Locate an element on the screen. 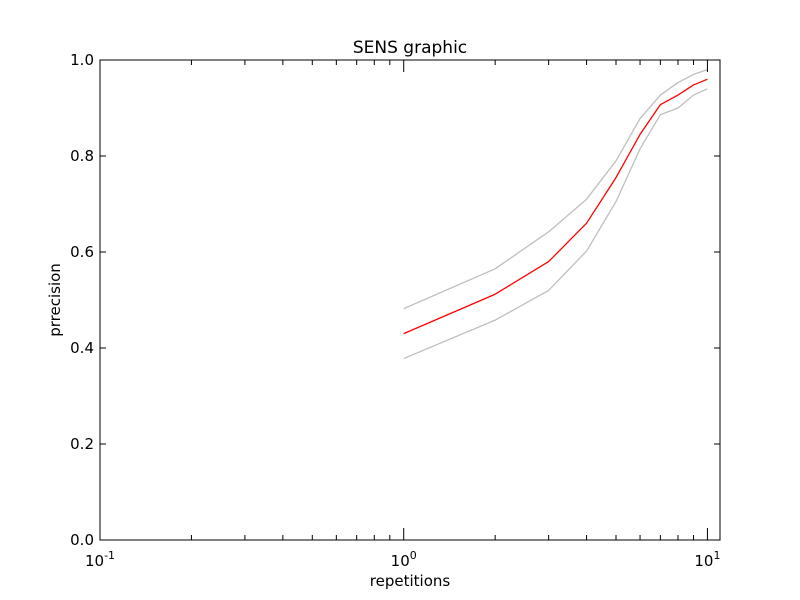  x-axis-label: repetitions is located at coordinates (410, 581).